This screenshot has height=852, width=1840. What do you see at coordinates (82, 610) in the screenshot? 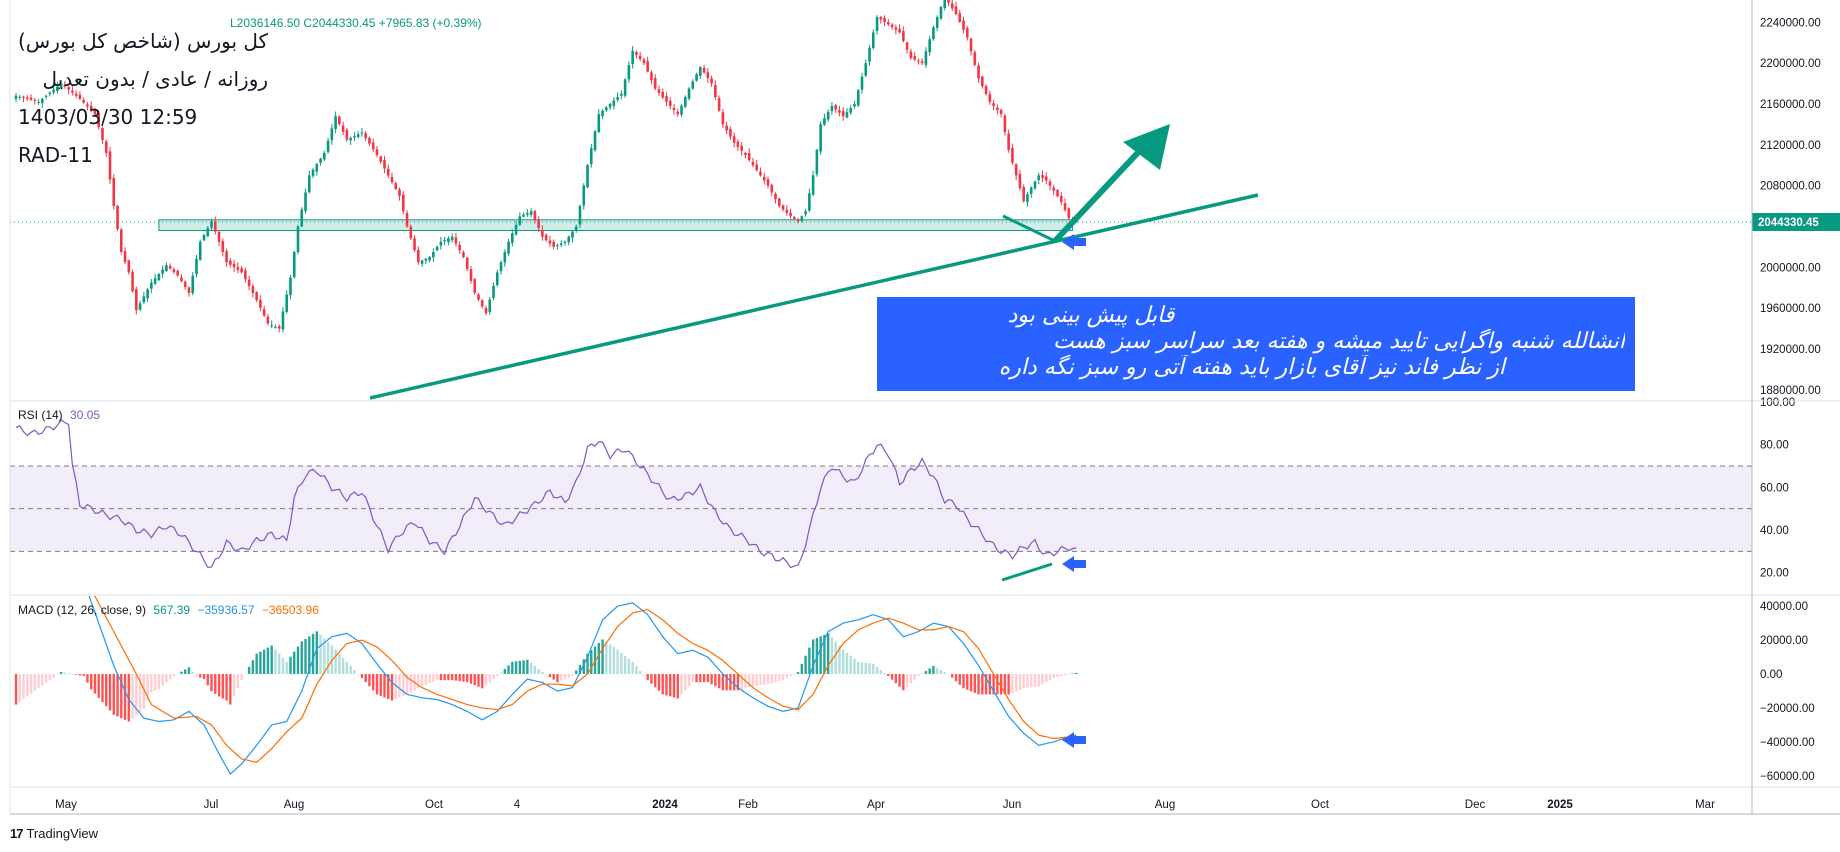
I see `macd-legend-name: MACD (12, 26, close, 9)` at bounding box center [82, 610].